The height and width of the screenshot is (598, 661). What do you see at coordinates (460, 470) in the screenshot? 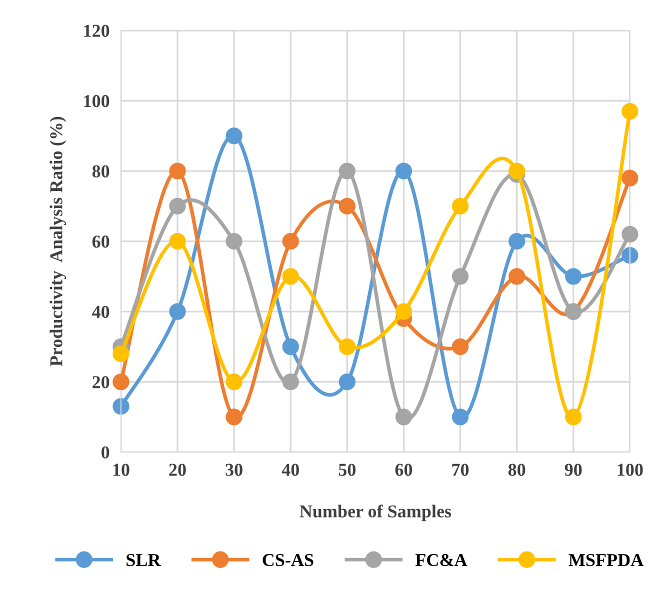
I see `x-tick-label: 70` at bounding box center [460, 470].